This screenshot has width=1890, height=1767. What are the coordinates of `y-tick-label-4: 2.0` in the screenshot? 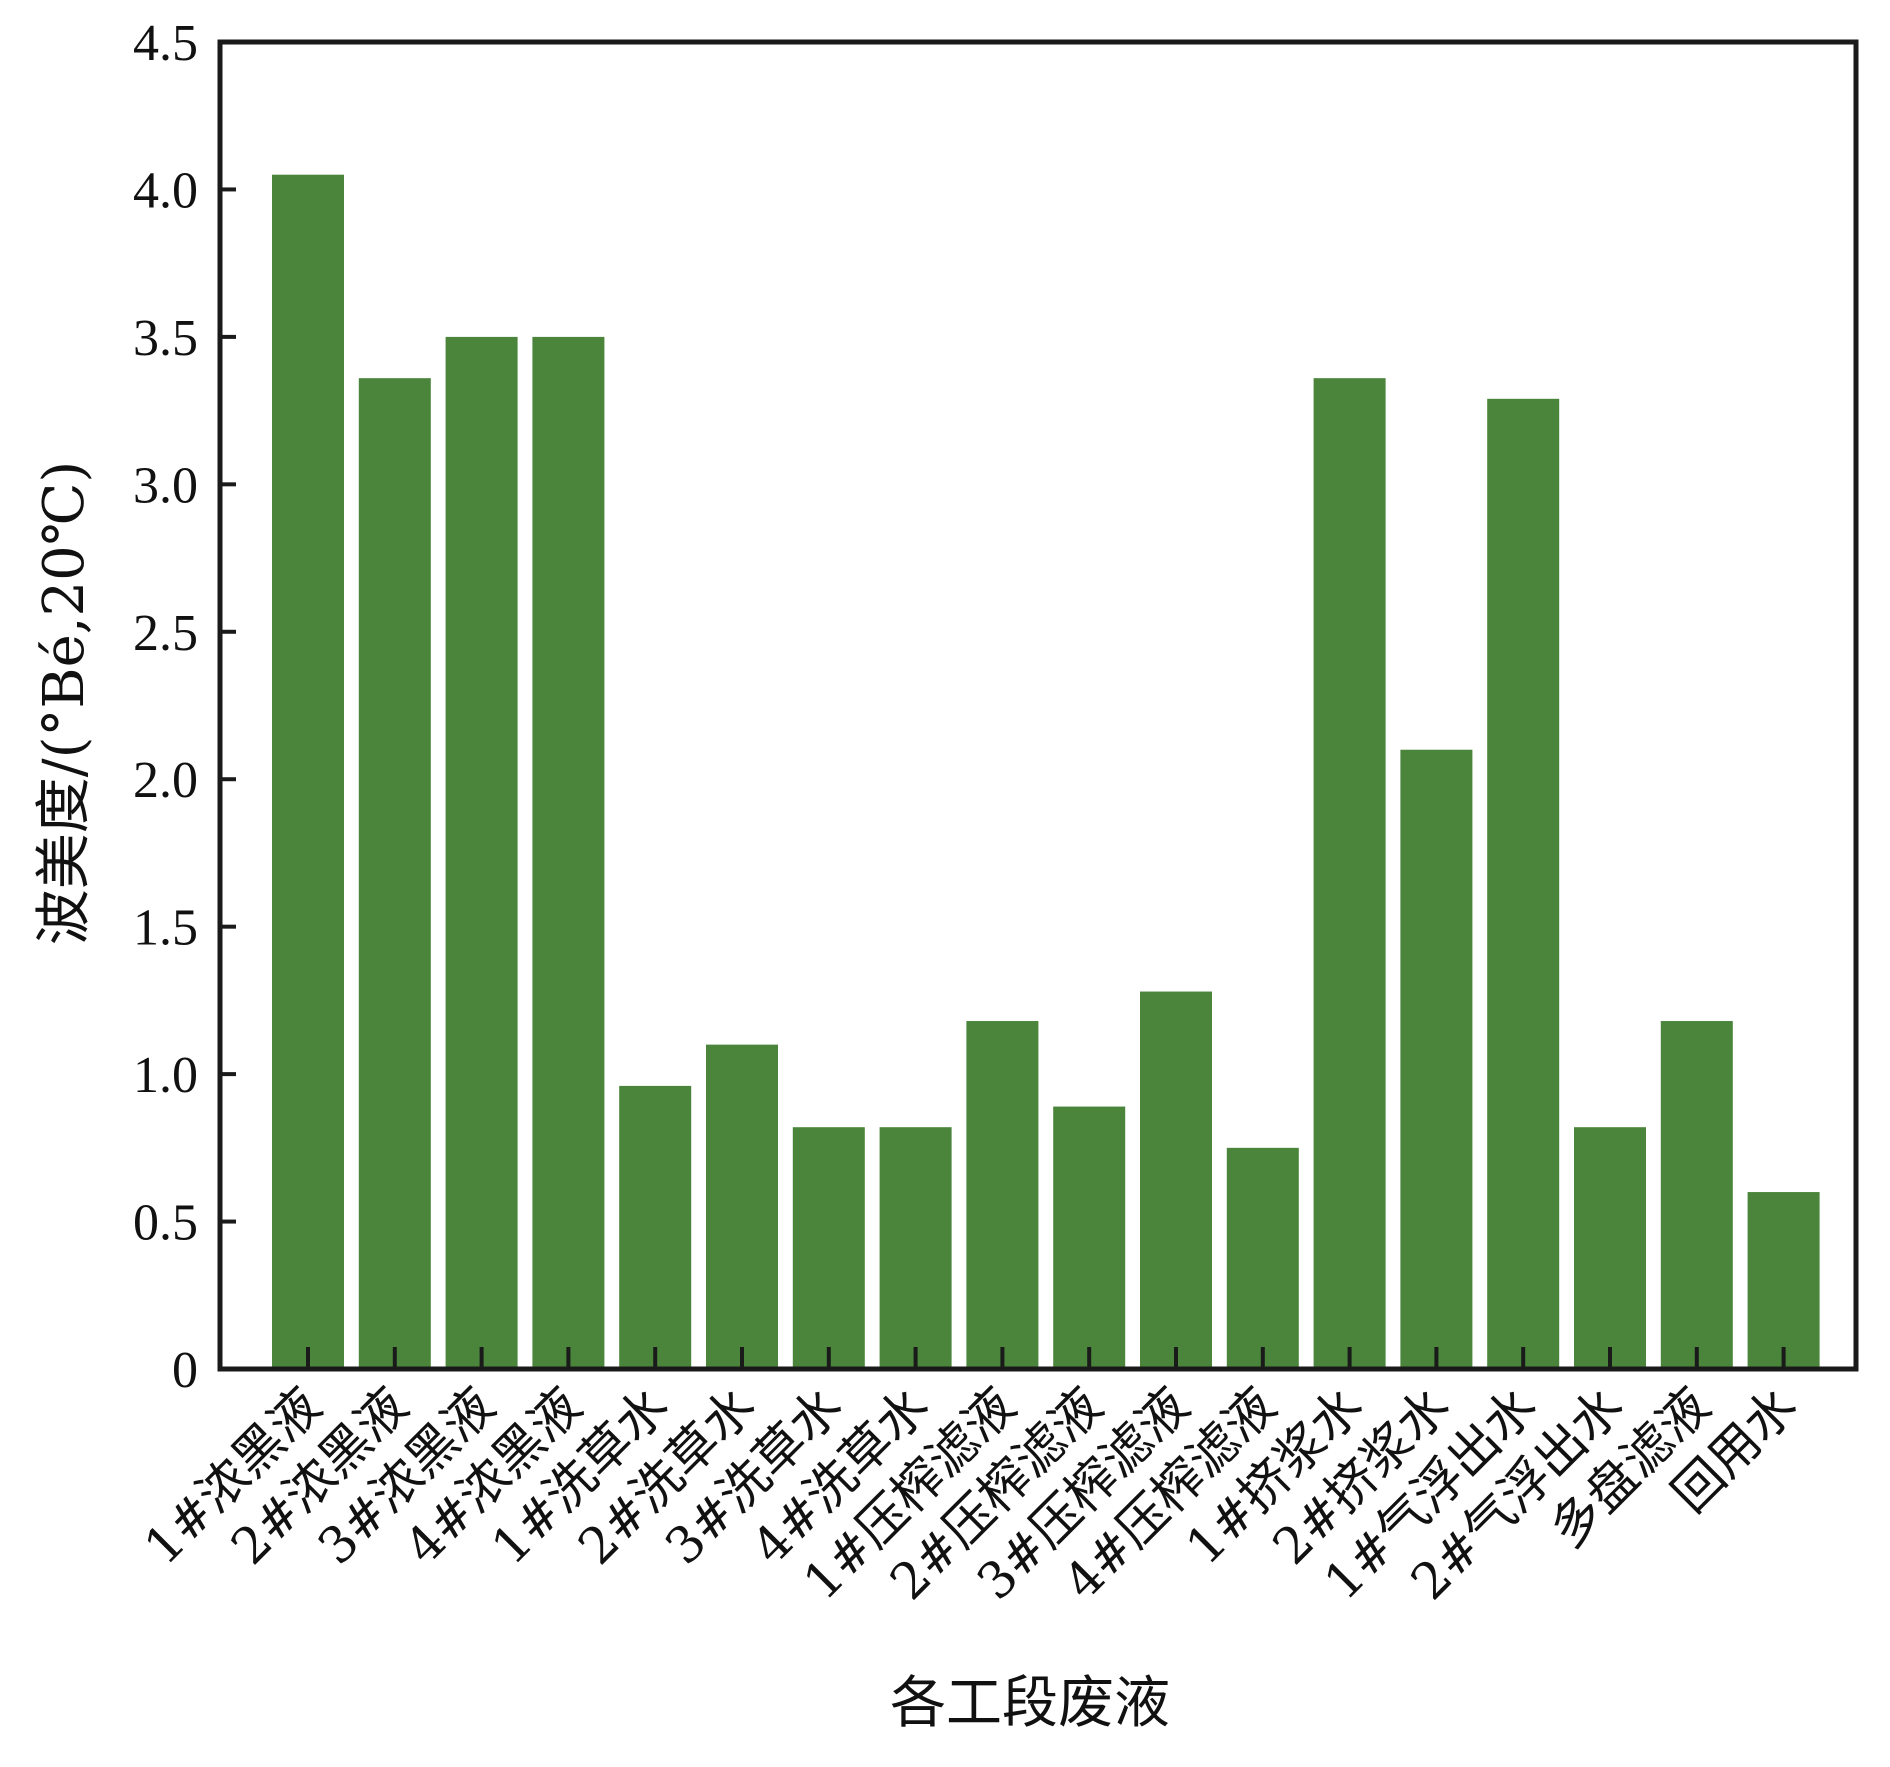 It's located at (165, 780).